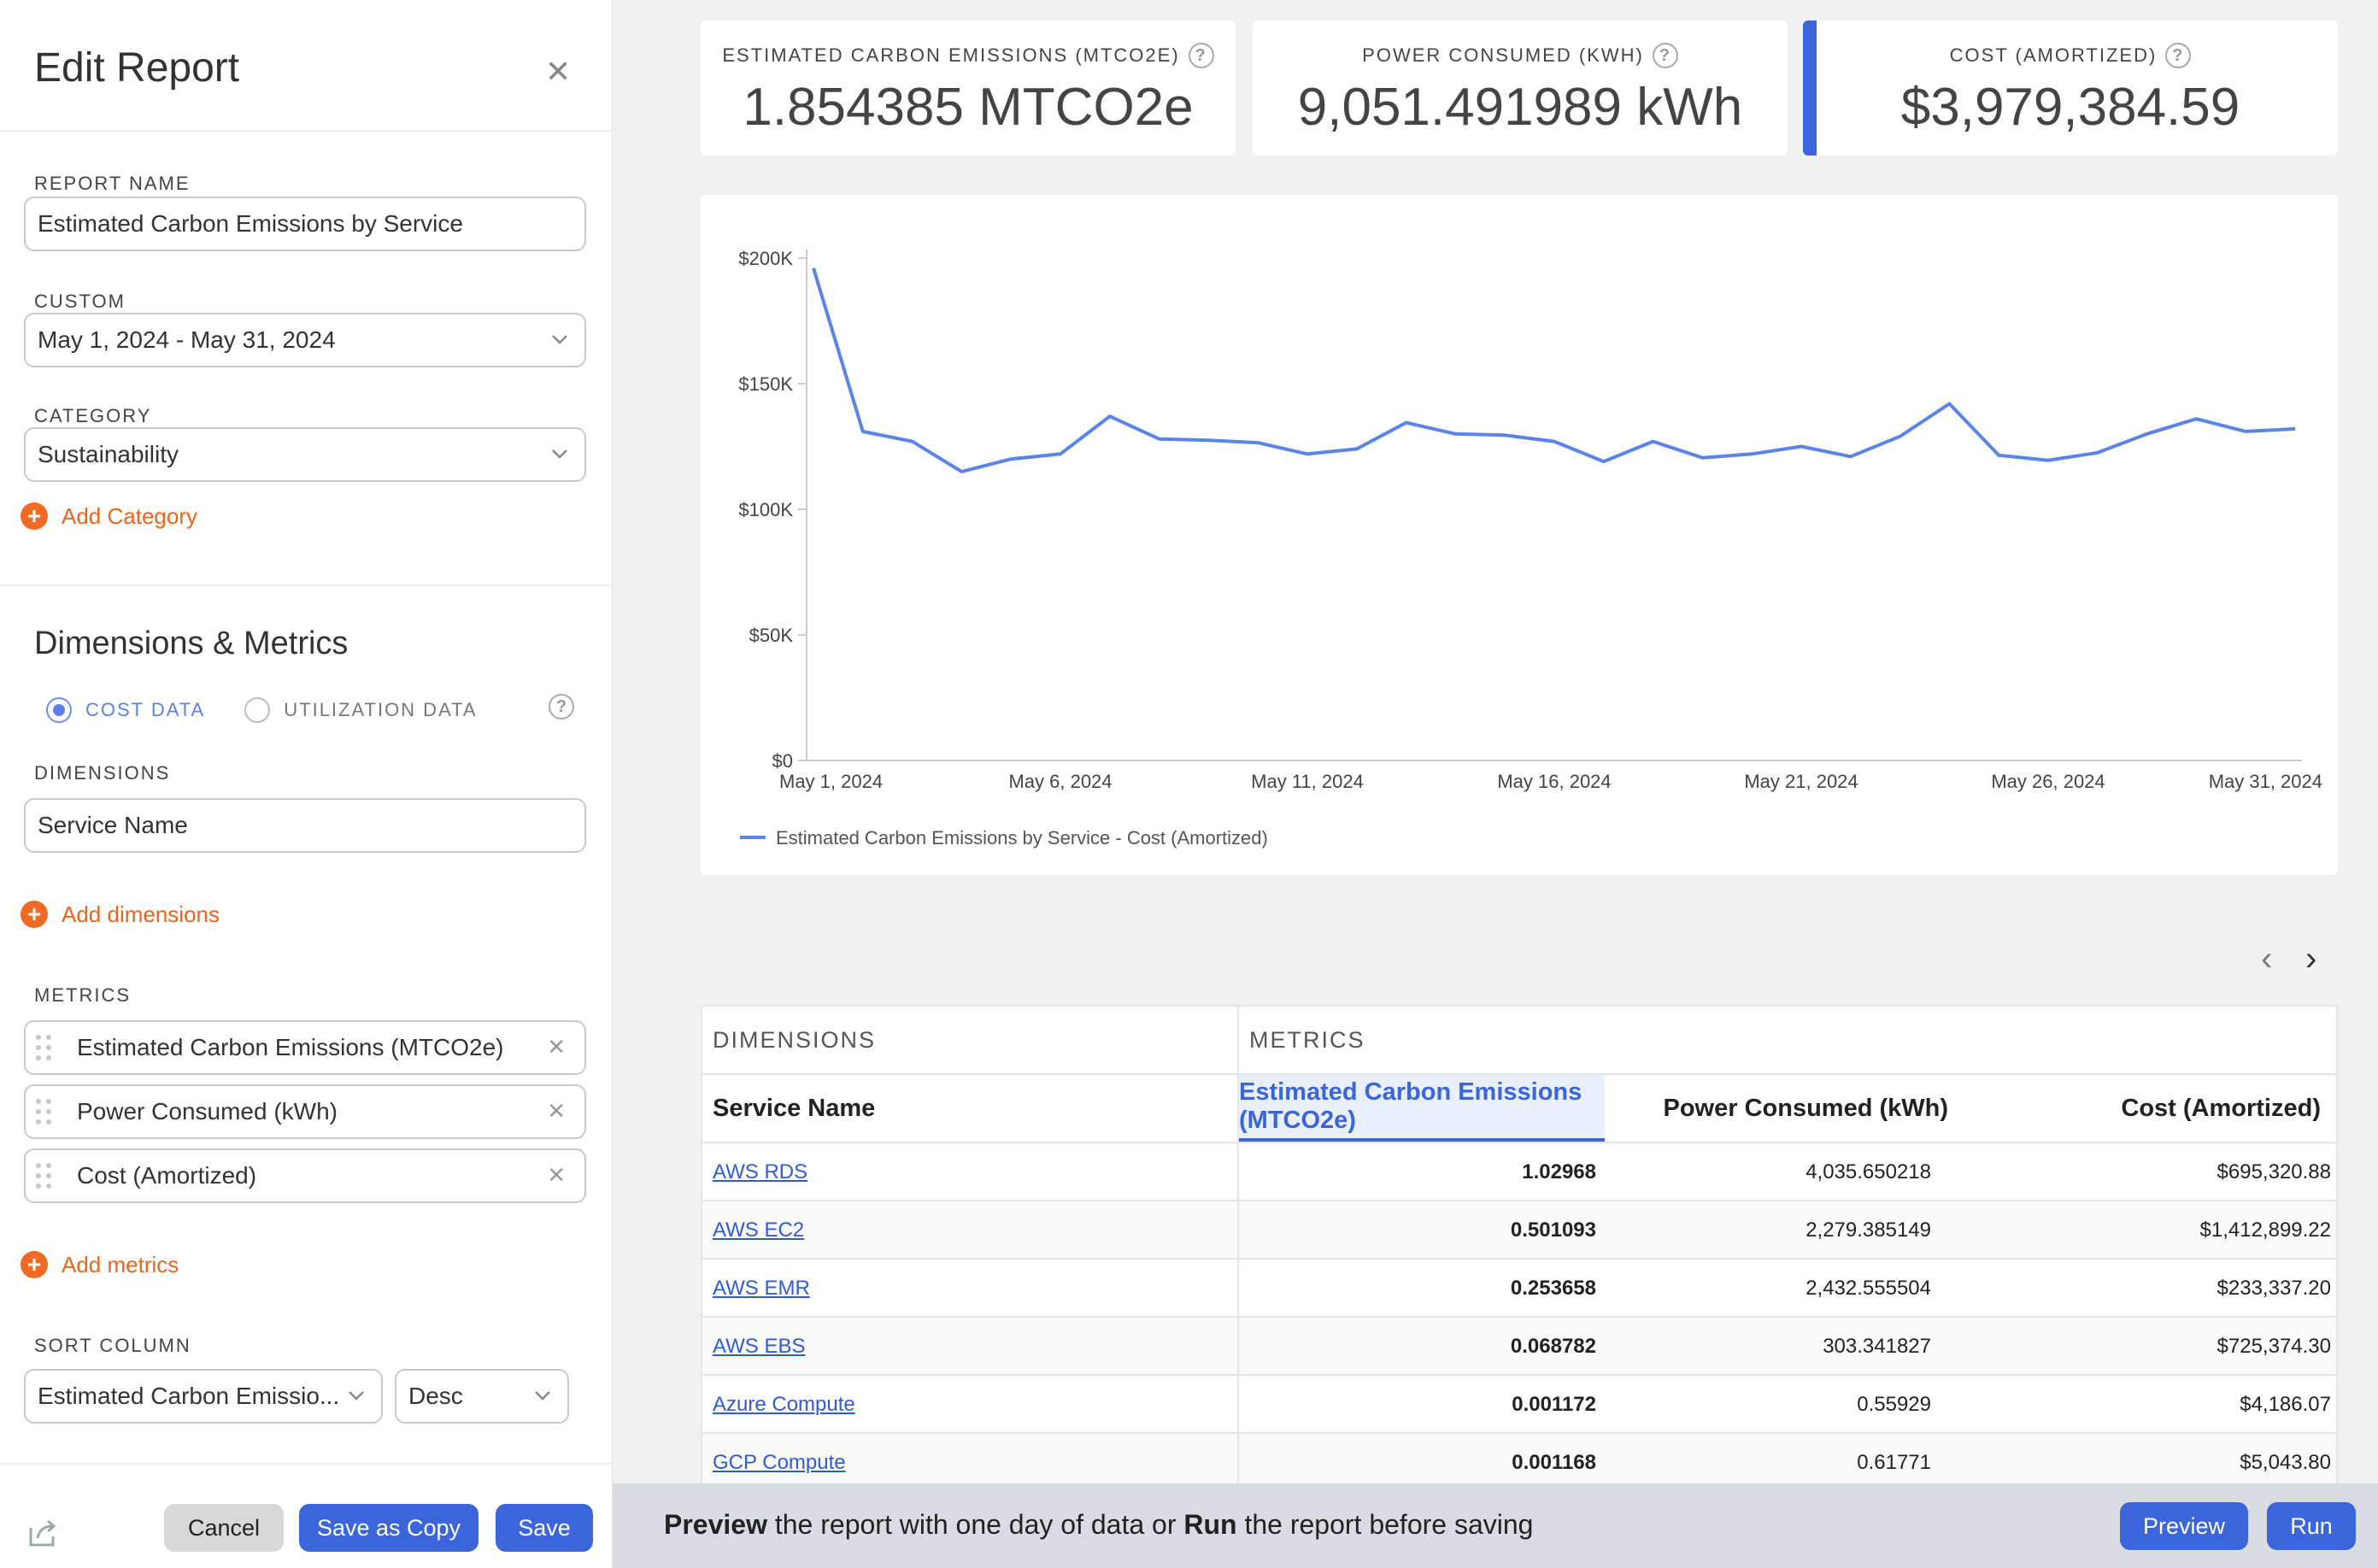  I want to click on cost-data-radio, so click(59, 710).